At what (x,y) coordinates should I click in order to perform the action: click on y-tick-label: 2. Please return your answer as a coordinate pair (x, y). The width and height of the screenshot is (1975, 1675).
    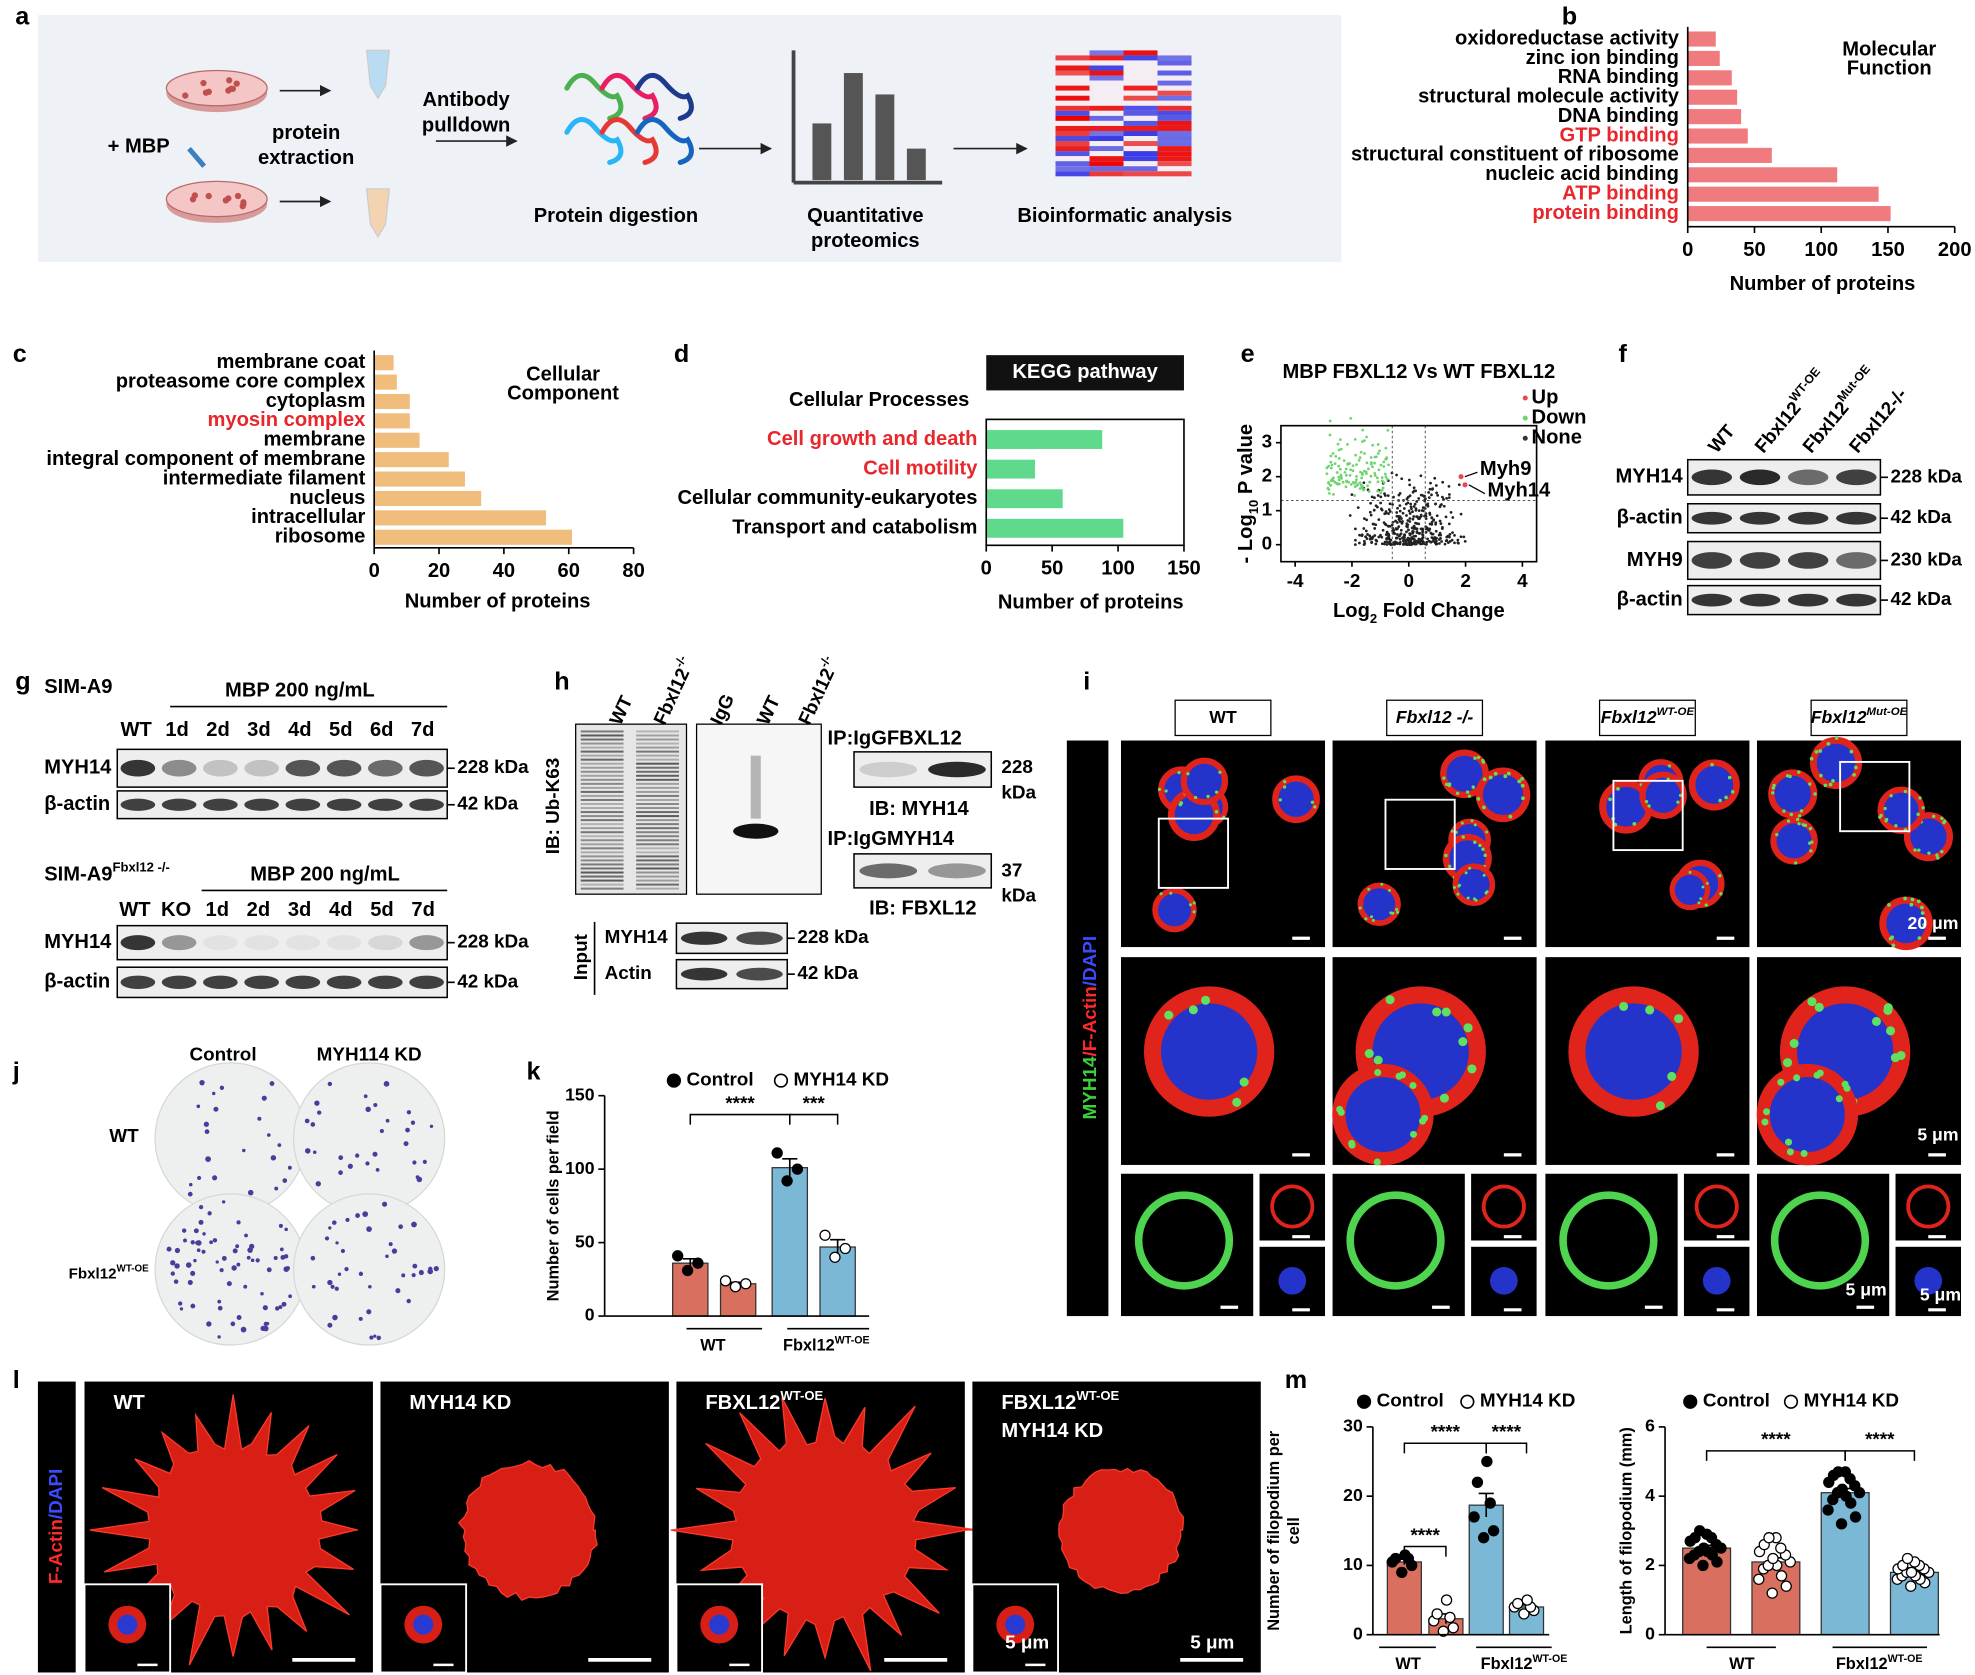
    Looking at the image, I should click on (1650, 1564).